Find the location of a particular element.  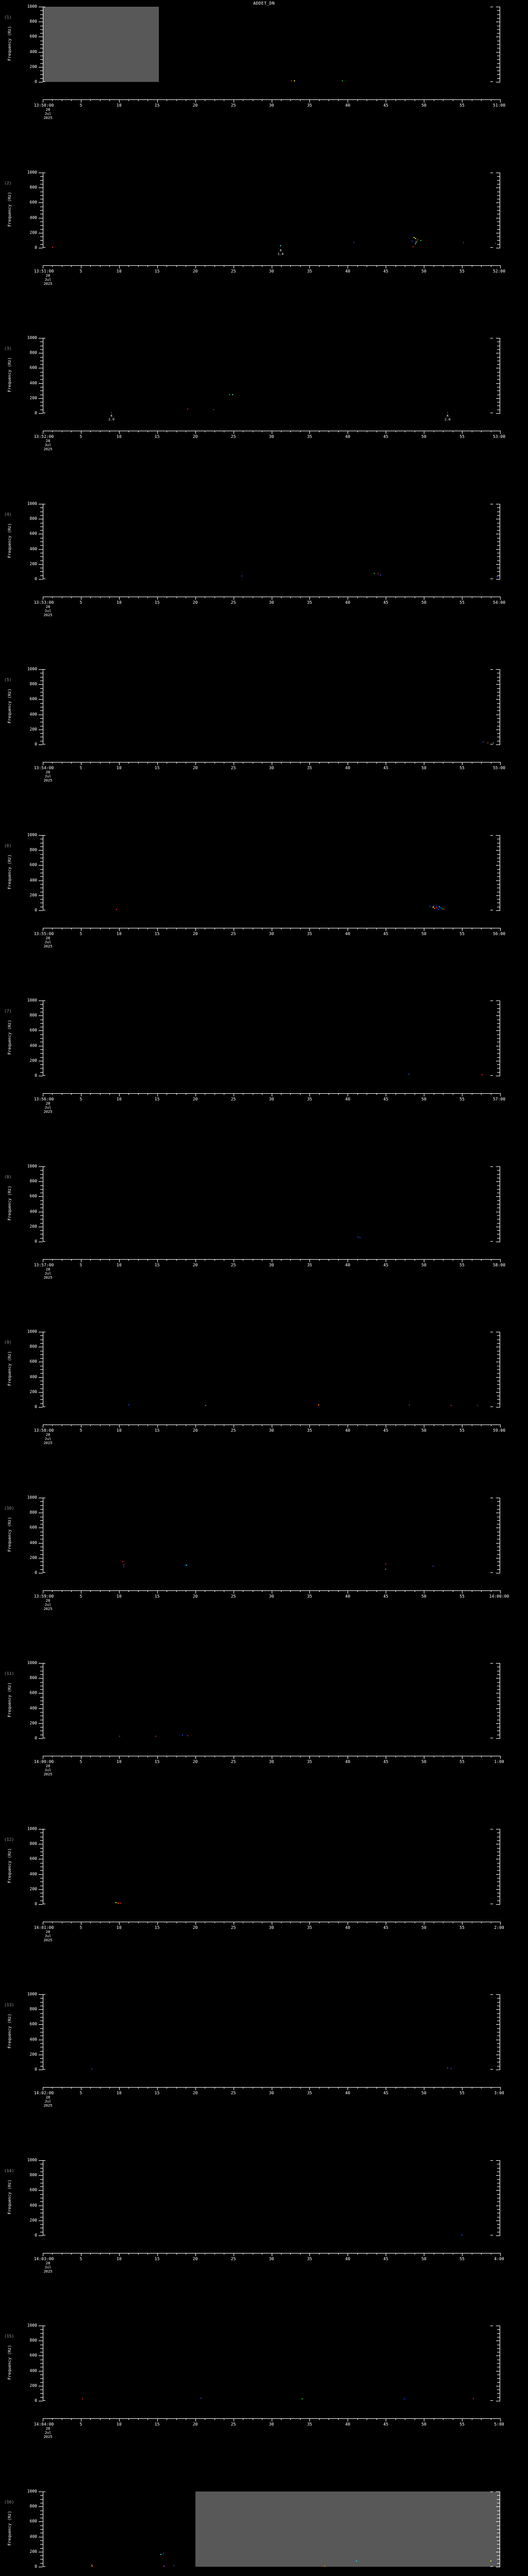

y-axis-label-value: 1000 is located at coordinates (32, 504).